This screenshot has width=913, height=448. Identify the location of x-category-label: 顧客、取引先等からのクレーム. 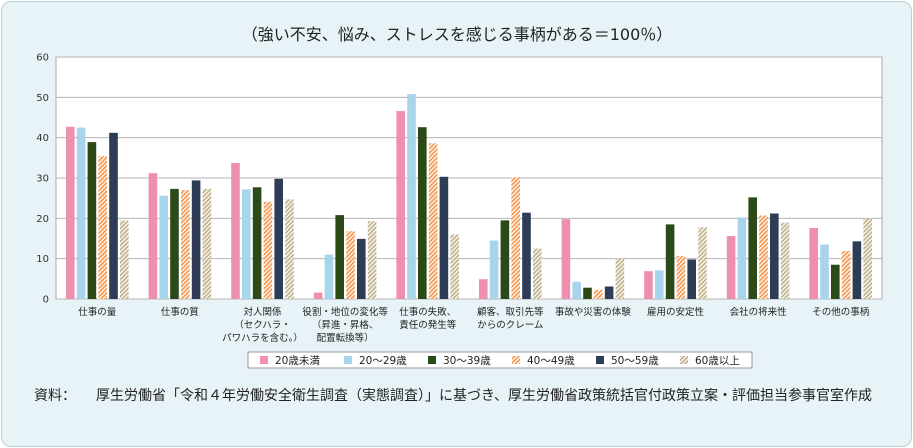
(510, 318).